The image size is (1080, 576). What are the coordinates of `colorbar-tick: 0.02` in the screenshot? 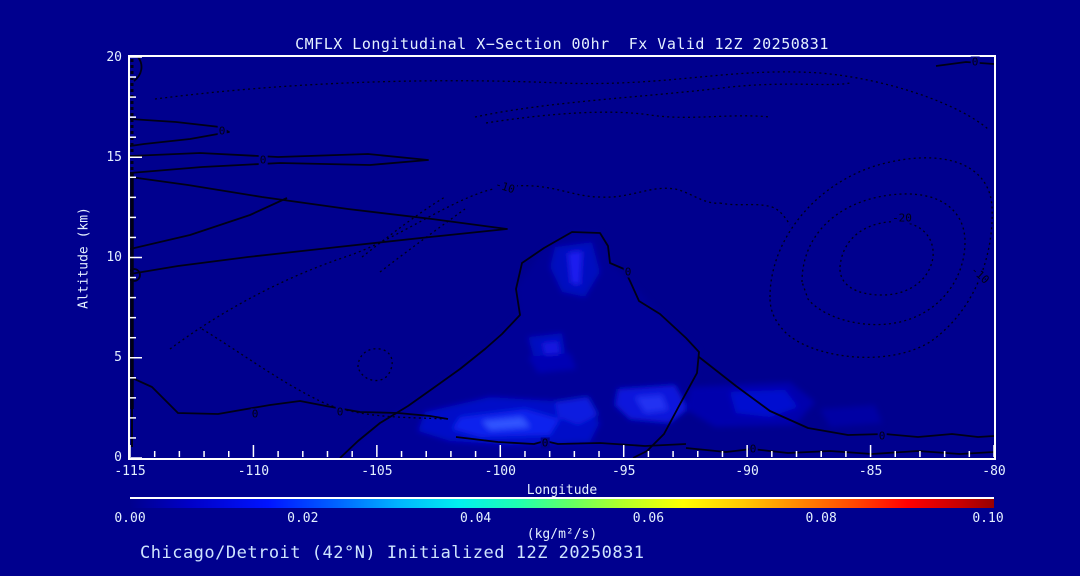 It's located at (303, 518).